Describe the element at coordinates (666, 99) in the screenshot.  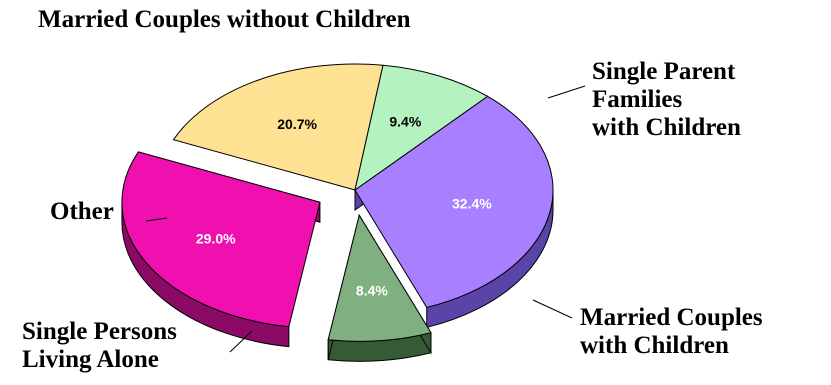
I see `label-single-parent: Single Parent Families with Children` at that location.